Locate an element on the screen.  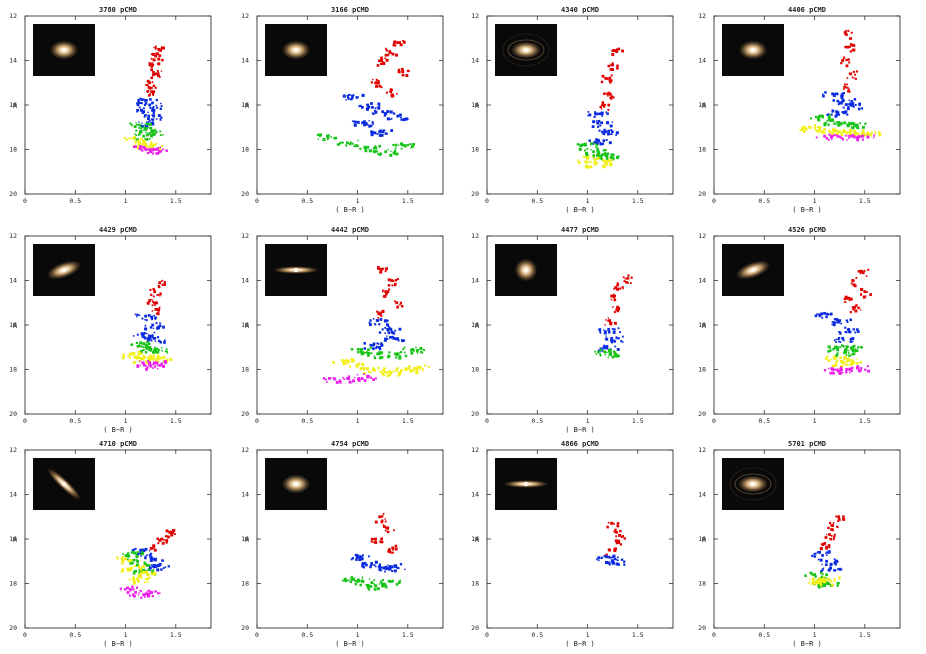
data-point-blue is located at coordinates (383, 112).